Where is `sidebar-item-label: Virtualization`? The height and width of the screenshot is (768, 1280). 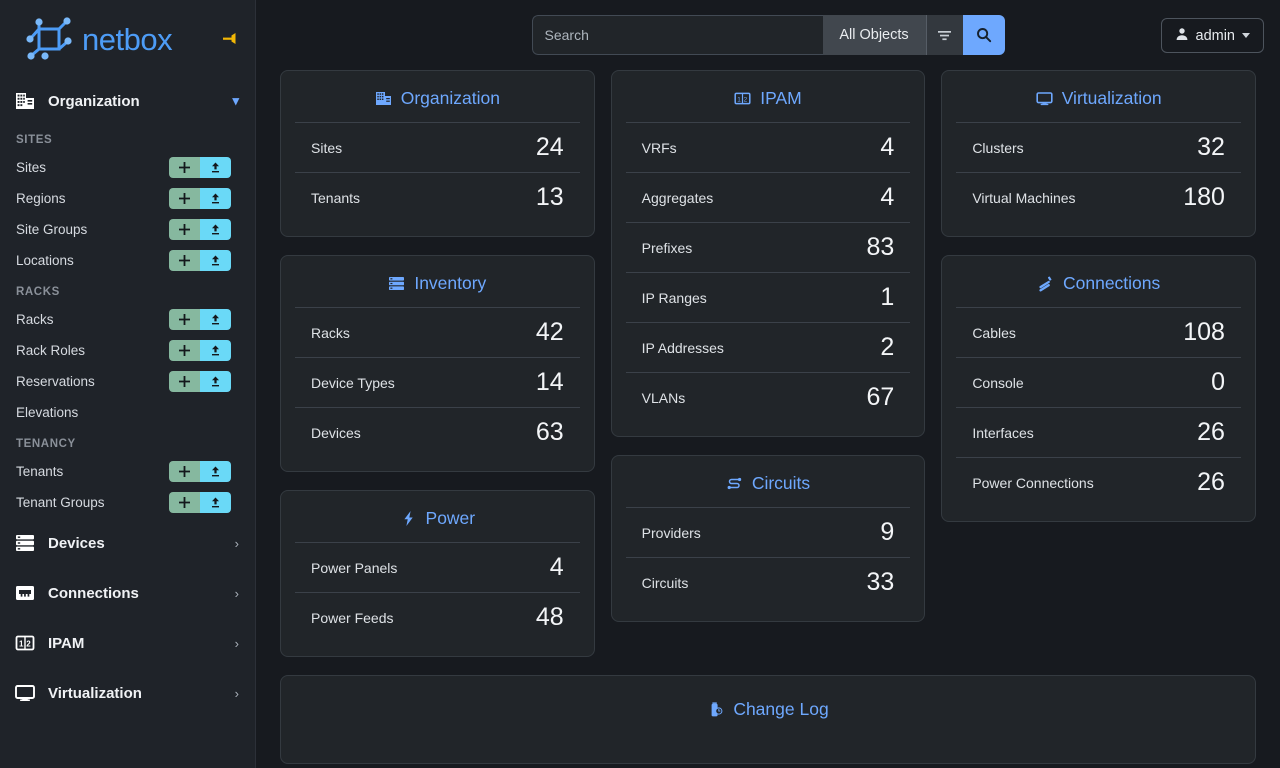
sidebar-item-label: Virtualization is located at coordinates (95, 693).